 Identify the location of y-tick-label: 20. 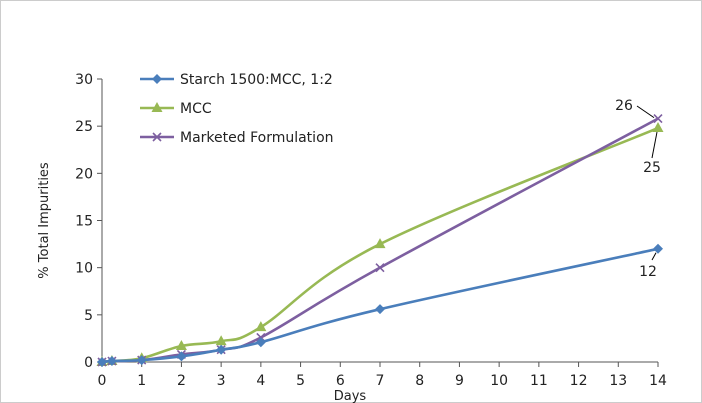
(84, 174).